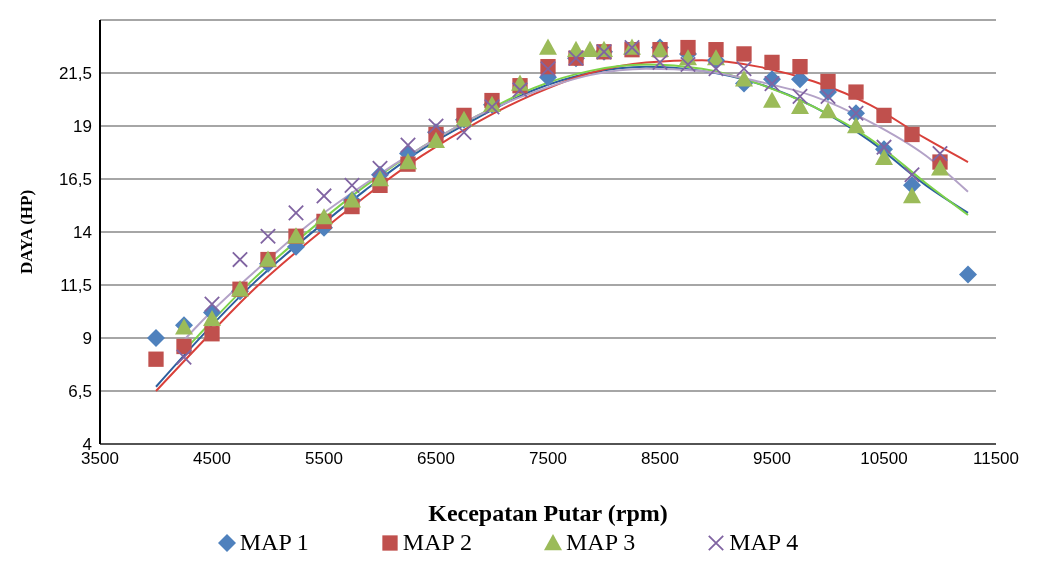  Describe the element at coordinates (548, 513) in the screenshot. I see `x-axis-title: Kecepatan Putar (rpm)` at that location.